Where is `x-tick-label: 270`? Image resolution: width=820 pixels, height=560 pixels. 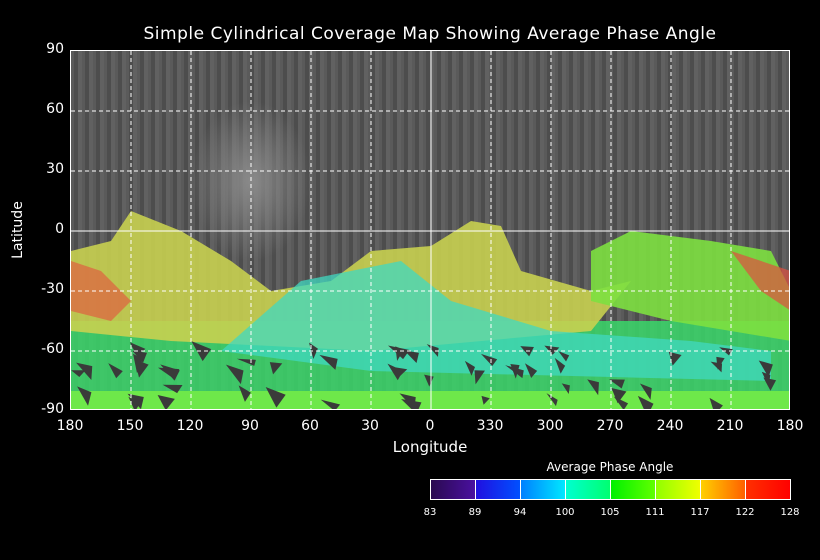 x-tick-label: 270 is located at coordinates (610, 426).